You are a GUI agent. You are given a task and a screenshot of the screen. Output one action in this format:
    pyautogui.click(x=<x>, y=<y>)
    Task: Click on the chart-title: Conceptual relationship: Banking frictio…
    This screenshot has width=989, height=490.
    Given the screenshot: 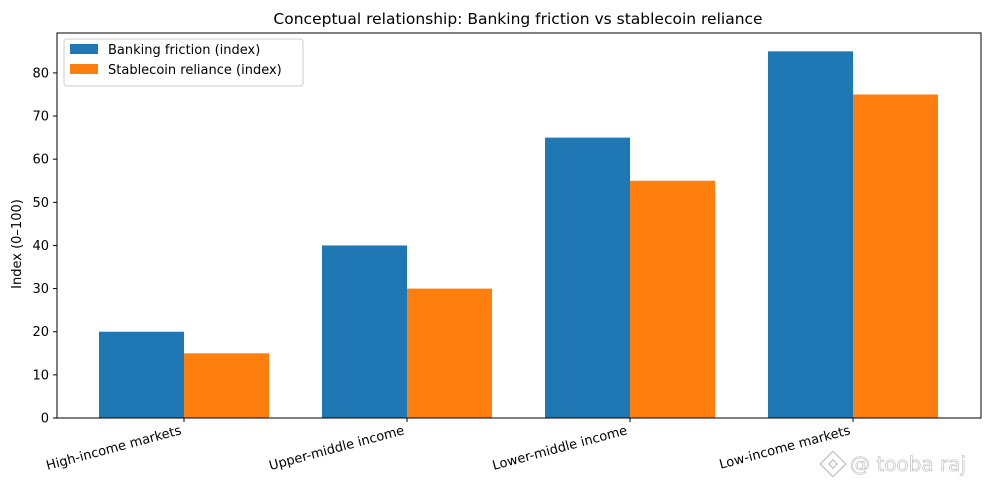 What is the action you would take?
    pyautogui.click(x=517, y=19)
    